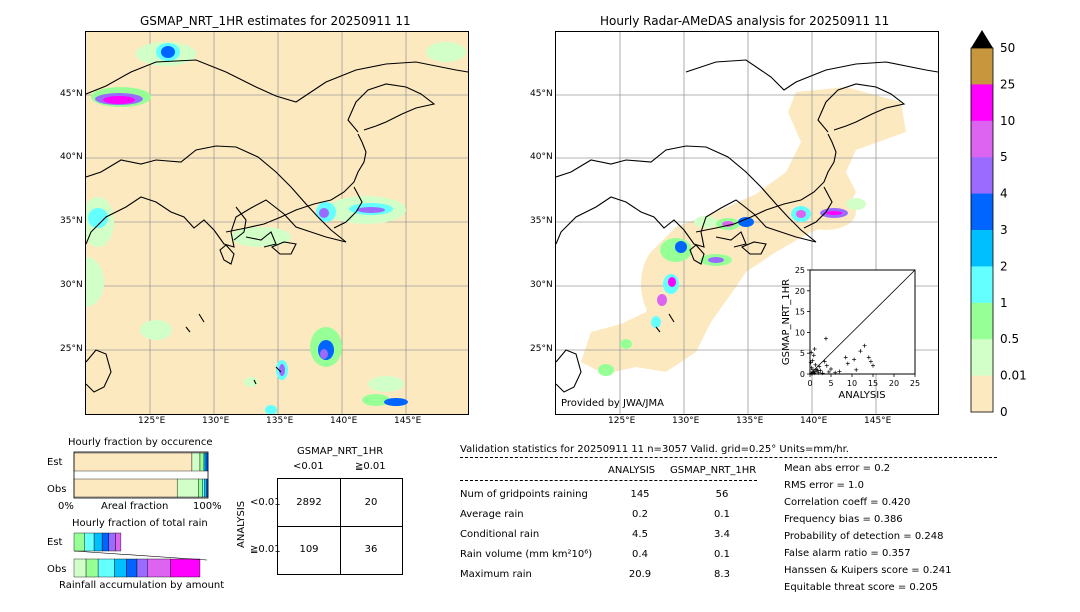  I want to click on accumulation-est-bar, so click(97, 542).